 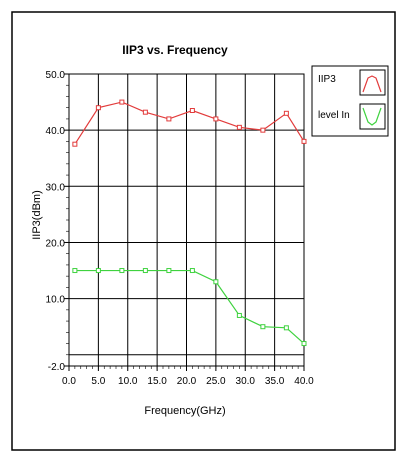 I want to click on x-tick-label: 30.0, so click(x=246, y=381).